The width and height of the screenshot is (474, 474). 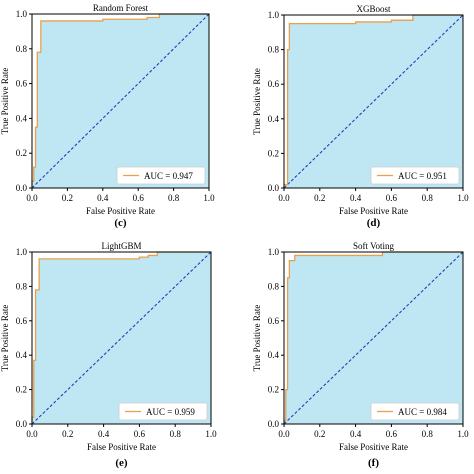 What do you see at coordinates (121, 246) in the screenshot?
I see `chart-title: LightGBM` at bounding box center [121, 246].